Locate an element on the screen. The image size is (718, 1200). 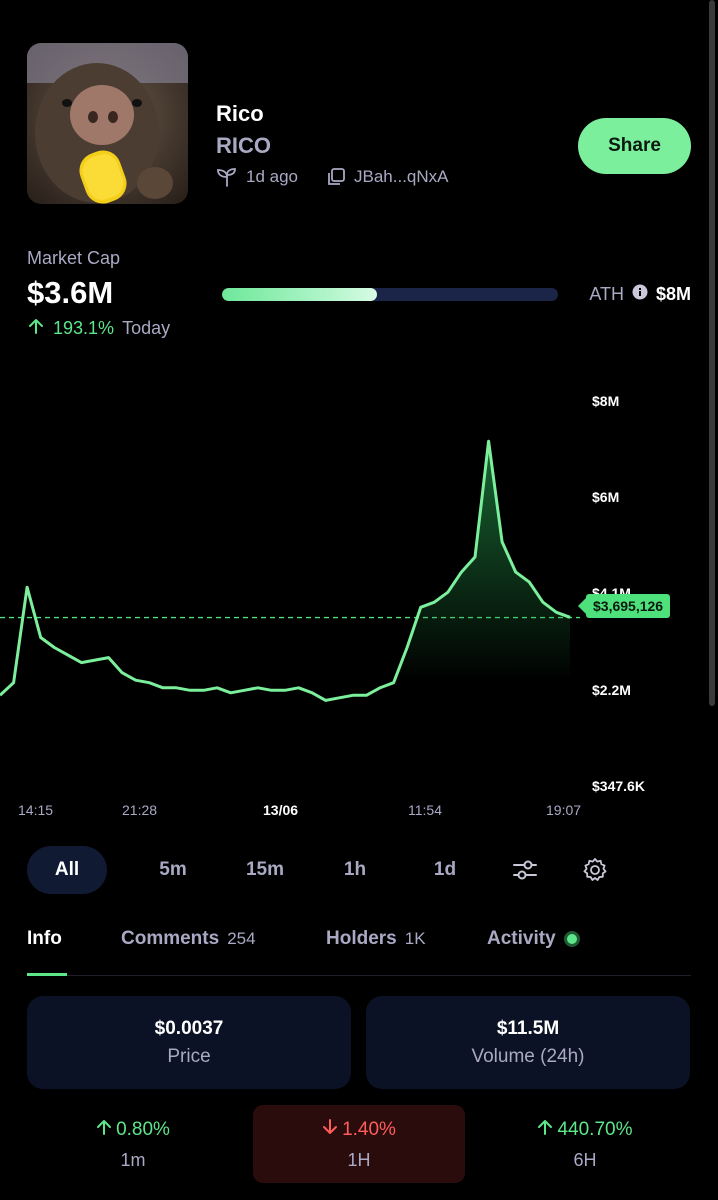
x-tick: 21:28 is located at coordinates (140, 810).